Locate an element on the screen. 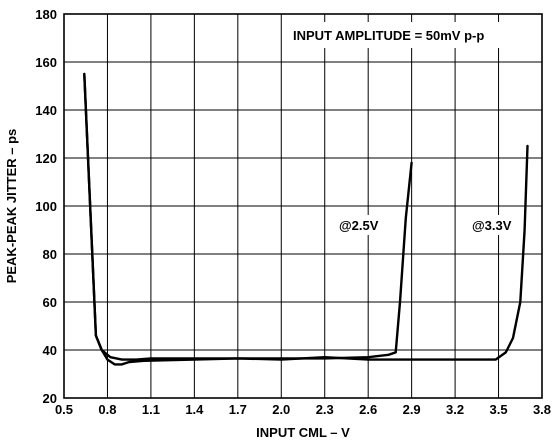 This screenshot has height=442, width=557. x-tick-label: 1.4 is located at coordinates (194, 409).